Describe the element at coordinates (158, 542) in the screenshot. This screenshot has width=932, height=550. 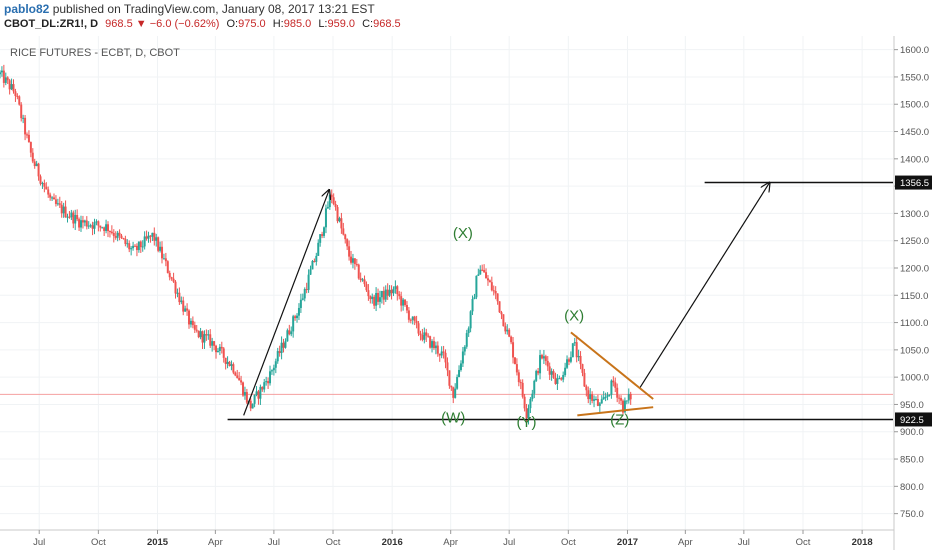
I see `time-tick-label: 2015` at that location.